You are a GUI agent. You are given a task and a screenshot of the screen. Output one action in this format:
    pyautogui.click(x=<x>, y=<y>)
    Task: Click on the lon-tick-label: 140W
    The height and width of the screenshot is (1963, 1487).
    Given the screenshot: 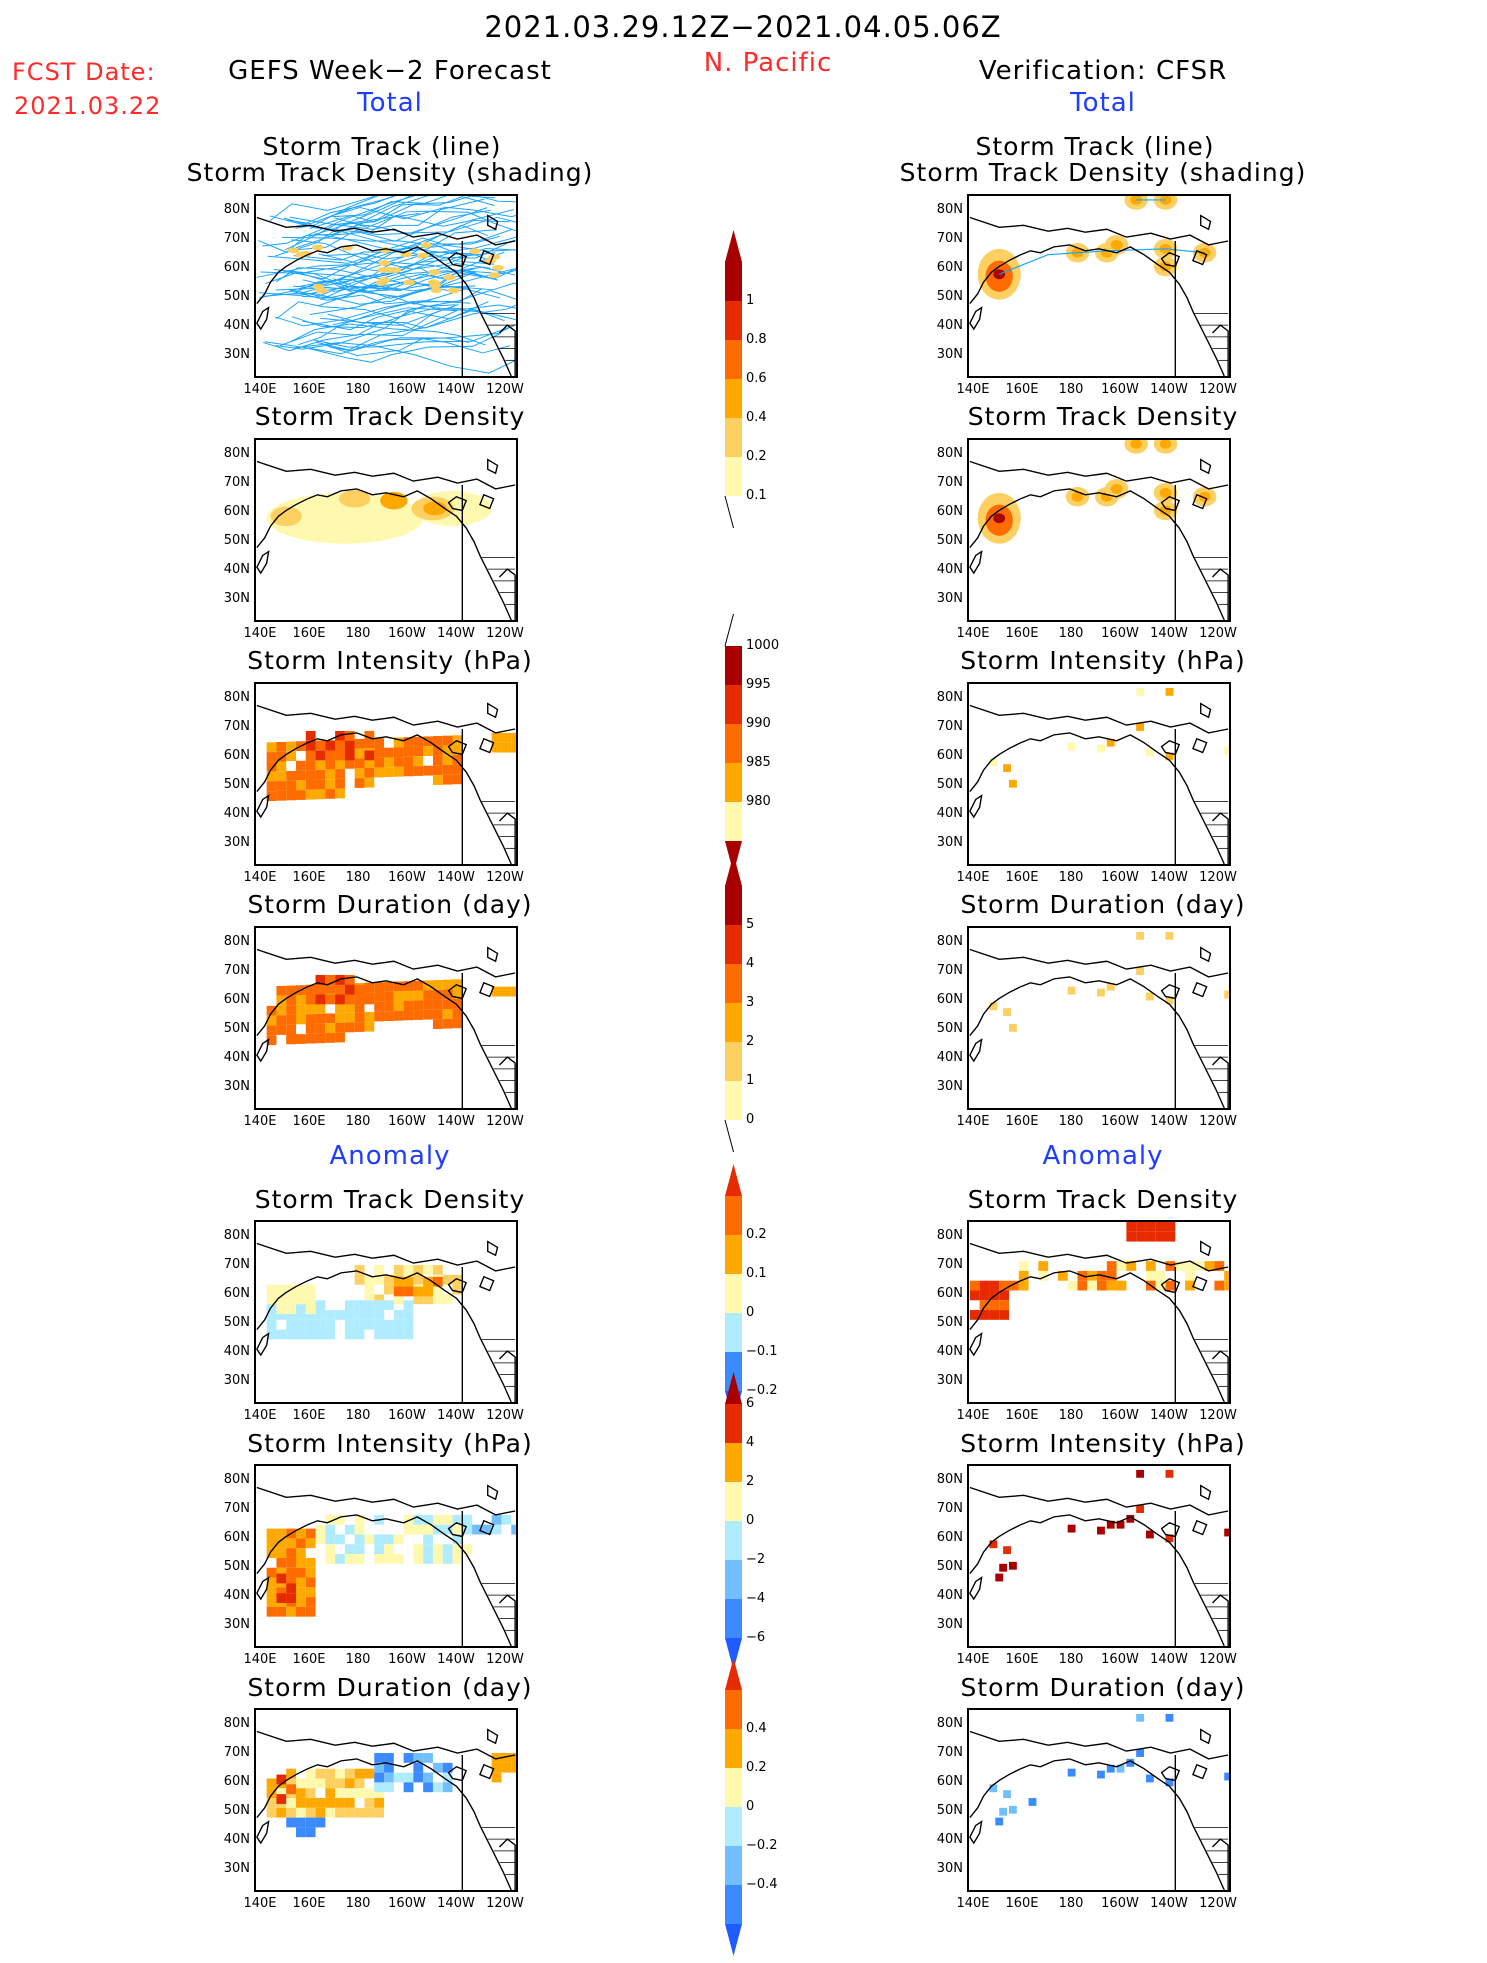 What is the action you would take?
    pyautogui.click(x=1169, y=877)
    